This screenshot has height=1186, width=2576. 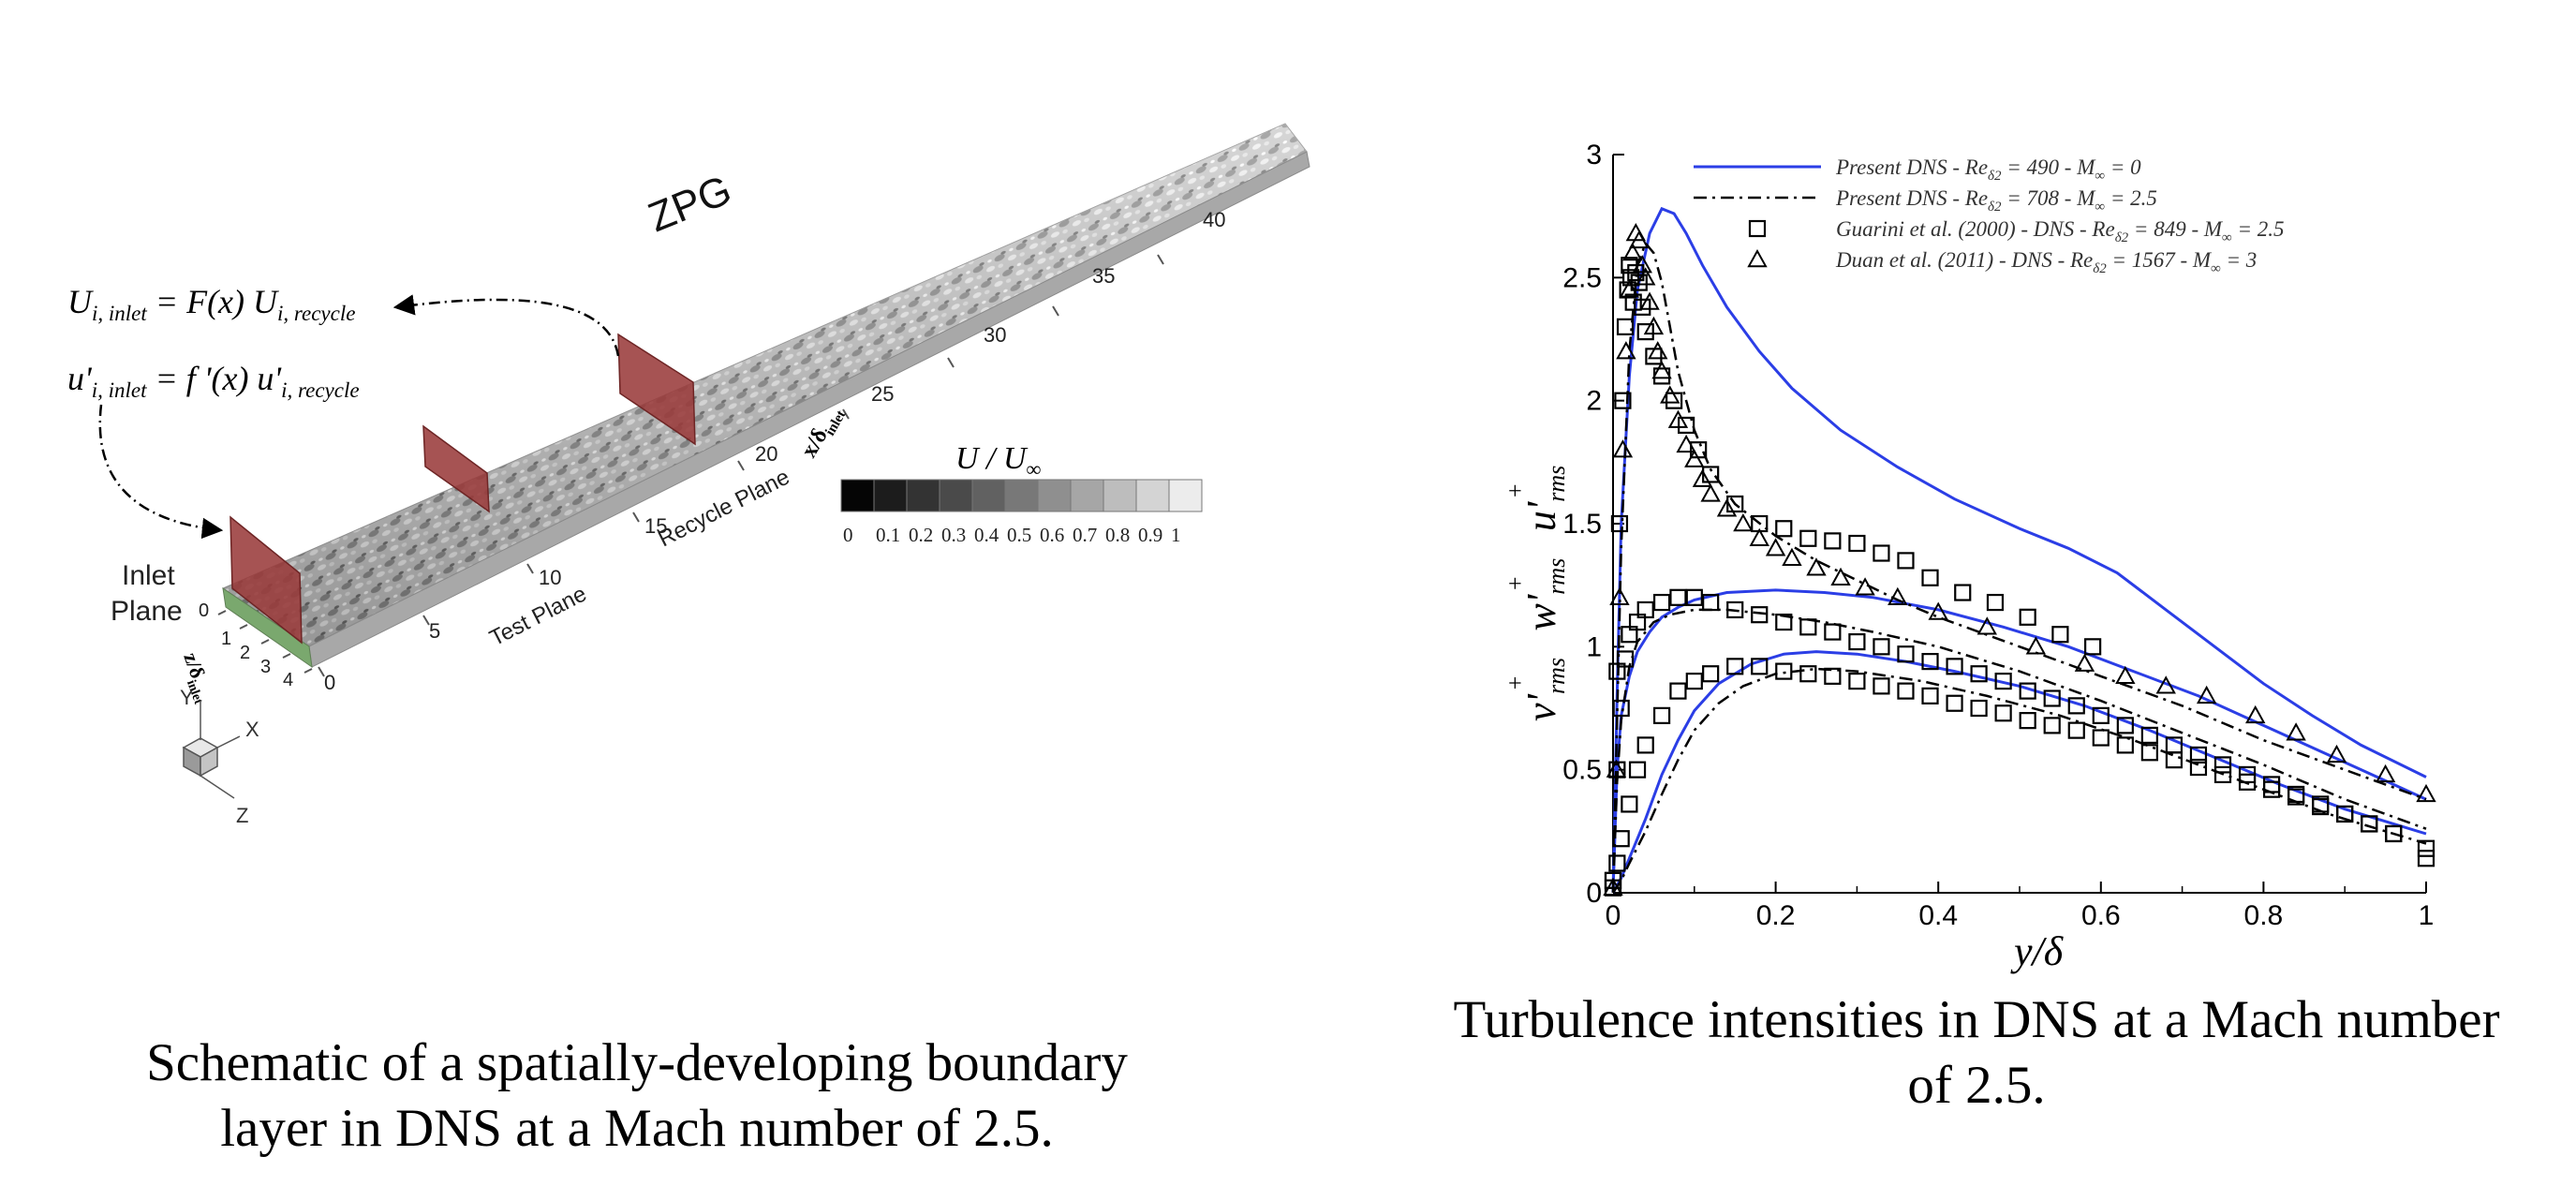 I want to click on test-plane, so click(x=456, y=468).